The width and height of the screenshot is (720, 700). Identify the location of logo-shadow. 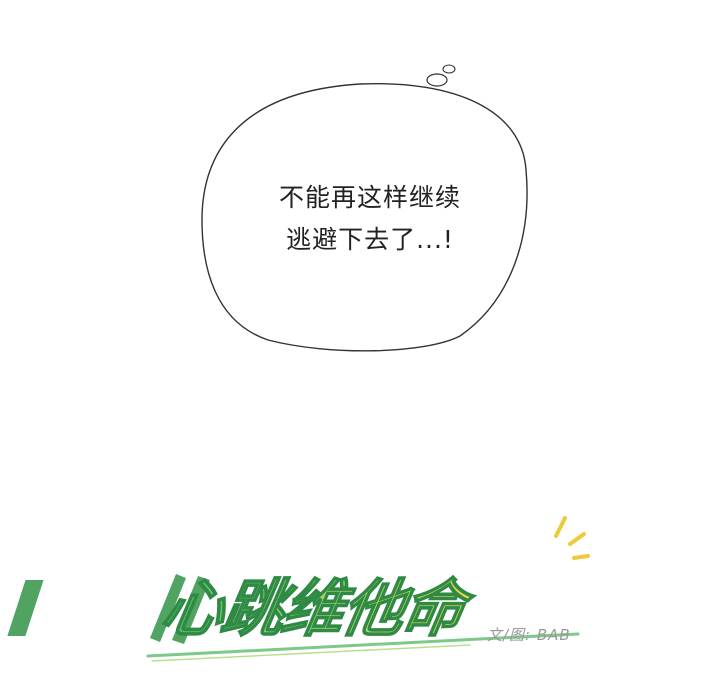
(108, 609).